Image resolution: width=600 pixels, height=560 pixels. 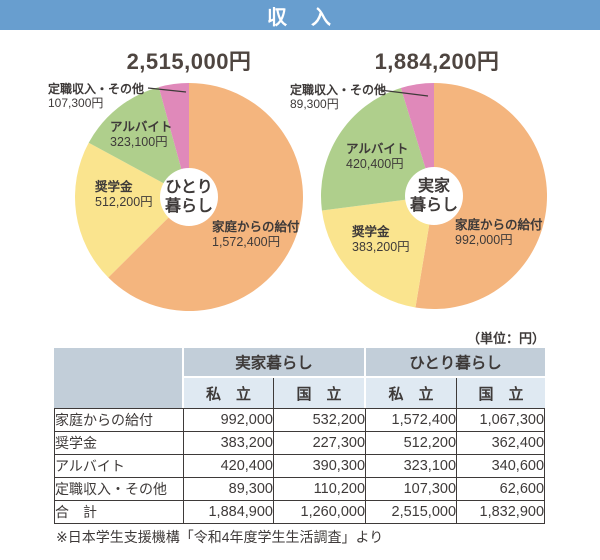 I want to click on table-row: 定職収入・その他 89,300 110,200 107,300 62,600, so click(x=300, y=489).